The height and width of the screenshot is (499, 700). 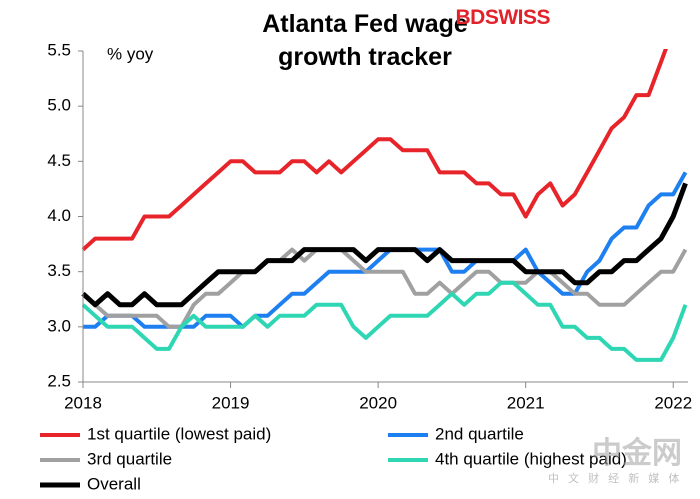 What do you see at coordinates (83, 402) in the screenshot?
I see `x-tick-label: 2018` at bounding box center [83, 402].